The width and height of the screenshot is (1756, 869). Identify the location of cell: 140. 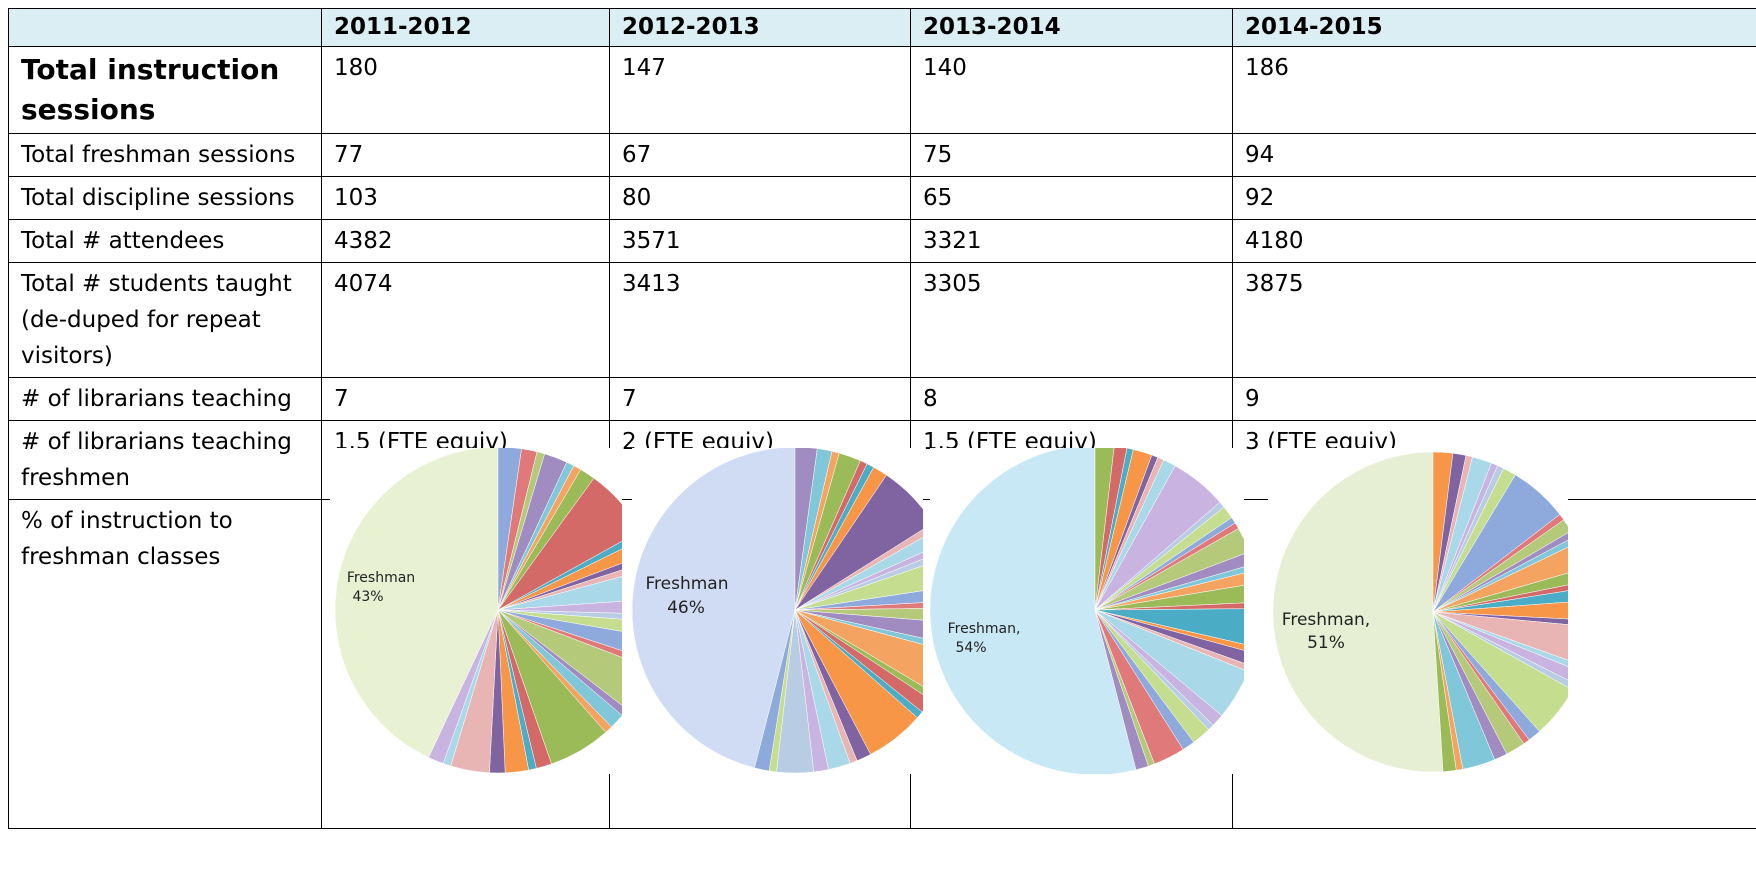
(1071, 90).